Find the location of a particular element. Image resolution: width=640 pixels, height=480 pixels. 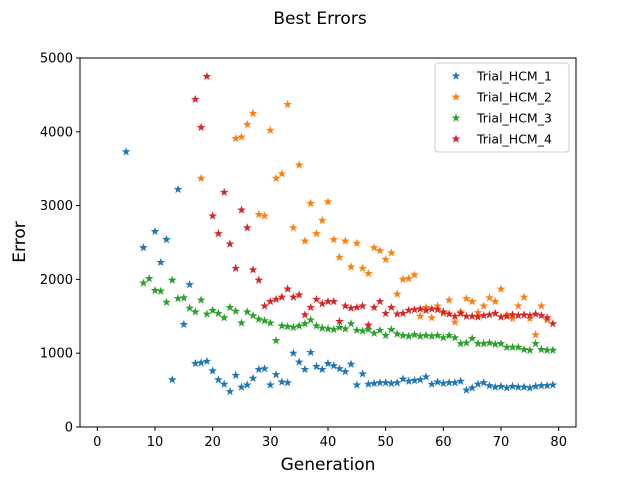

legend-label: Trial_HCM_4 is located at coordinates (514, 139).